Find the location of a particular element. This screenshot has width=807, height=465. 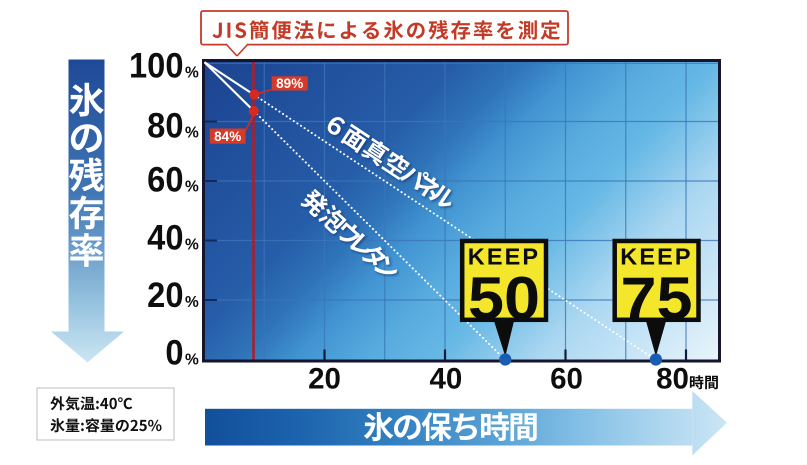

svg-text: 84% is located at coordinates (227, 136).